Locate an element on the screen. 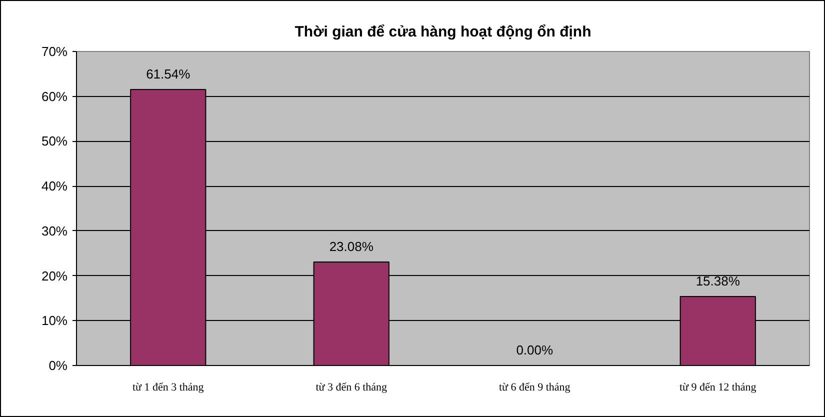  x-tick-label: từ 6 đến 9 tháng is located at coordinates (534, 388).